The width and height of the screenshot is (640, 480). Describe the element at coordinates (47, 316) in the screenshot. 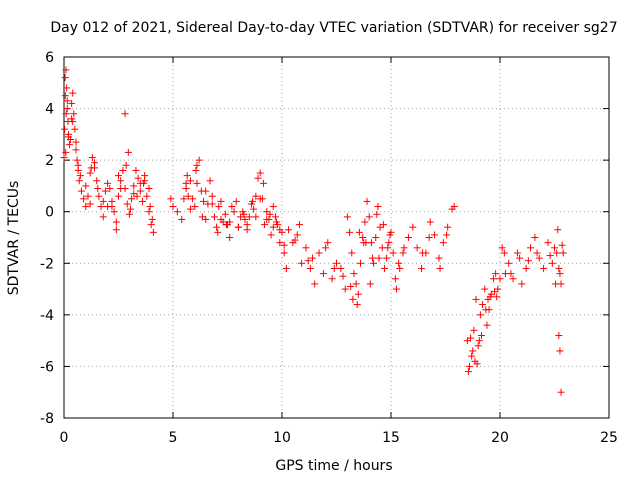

I see `y-tick-label: -4` at that location.